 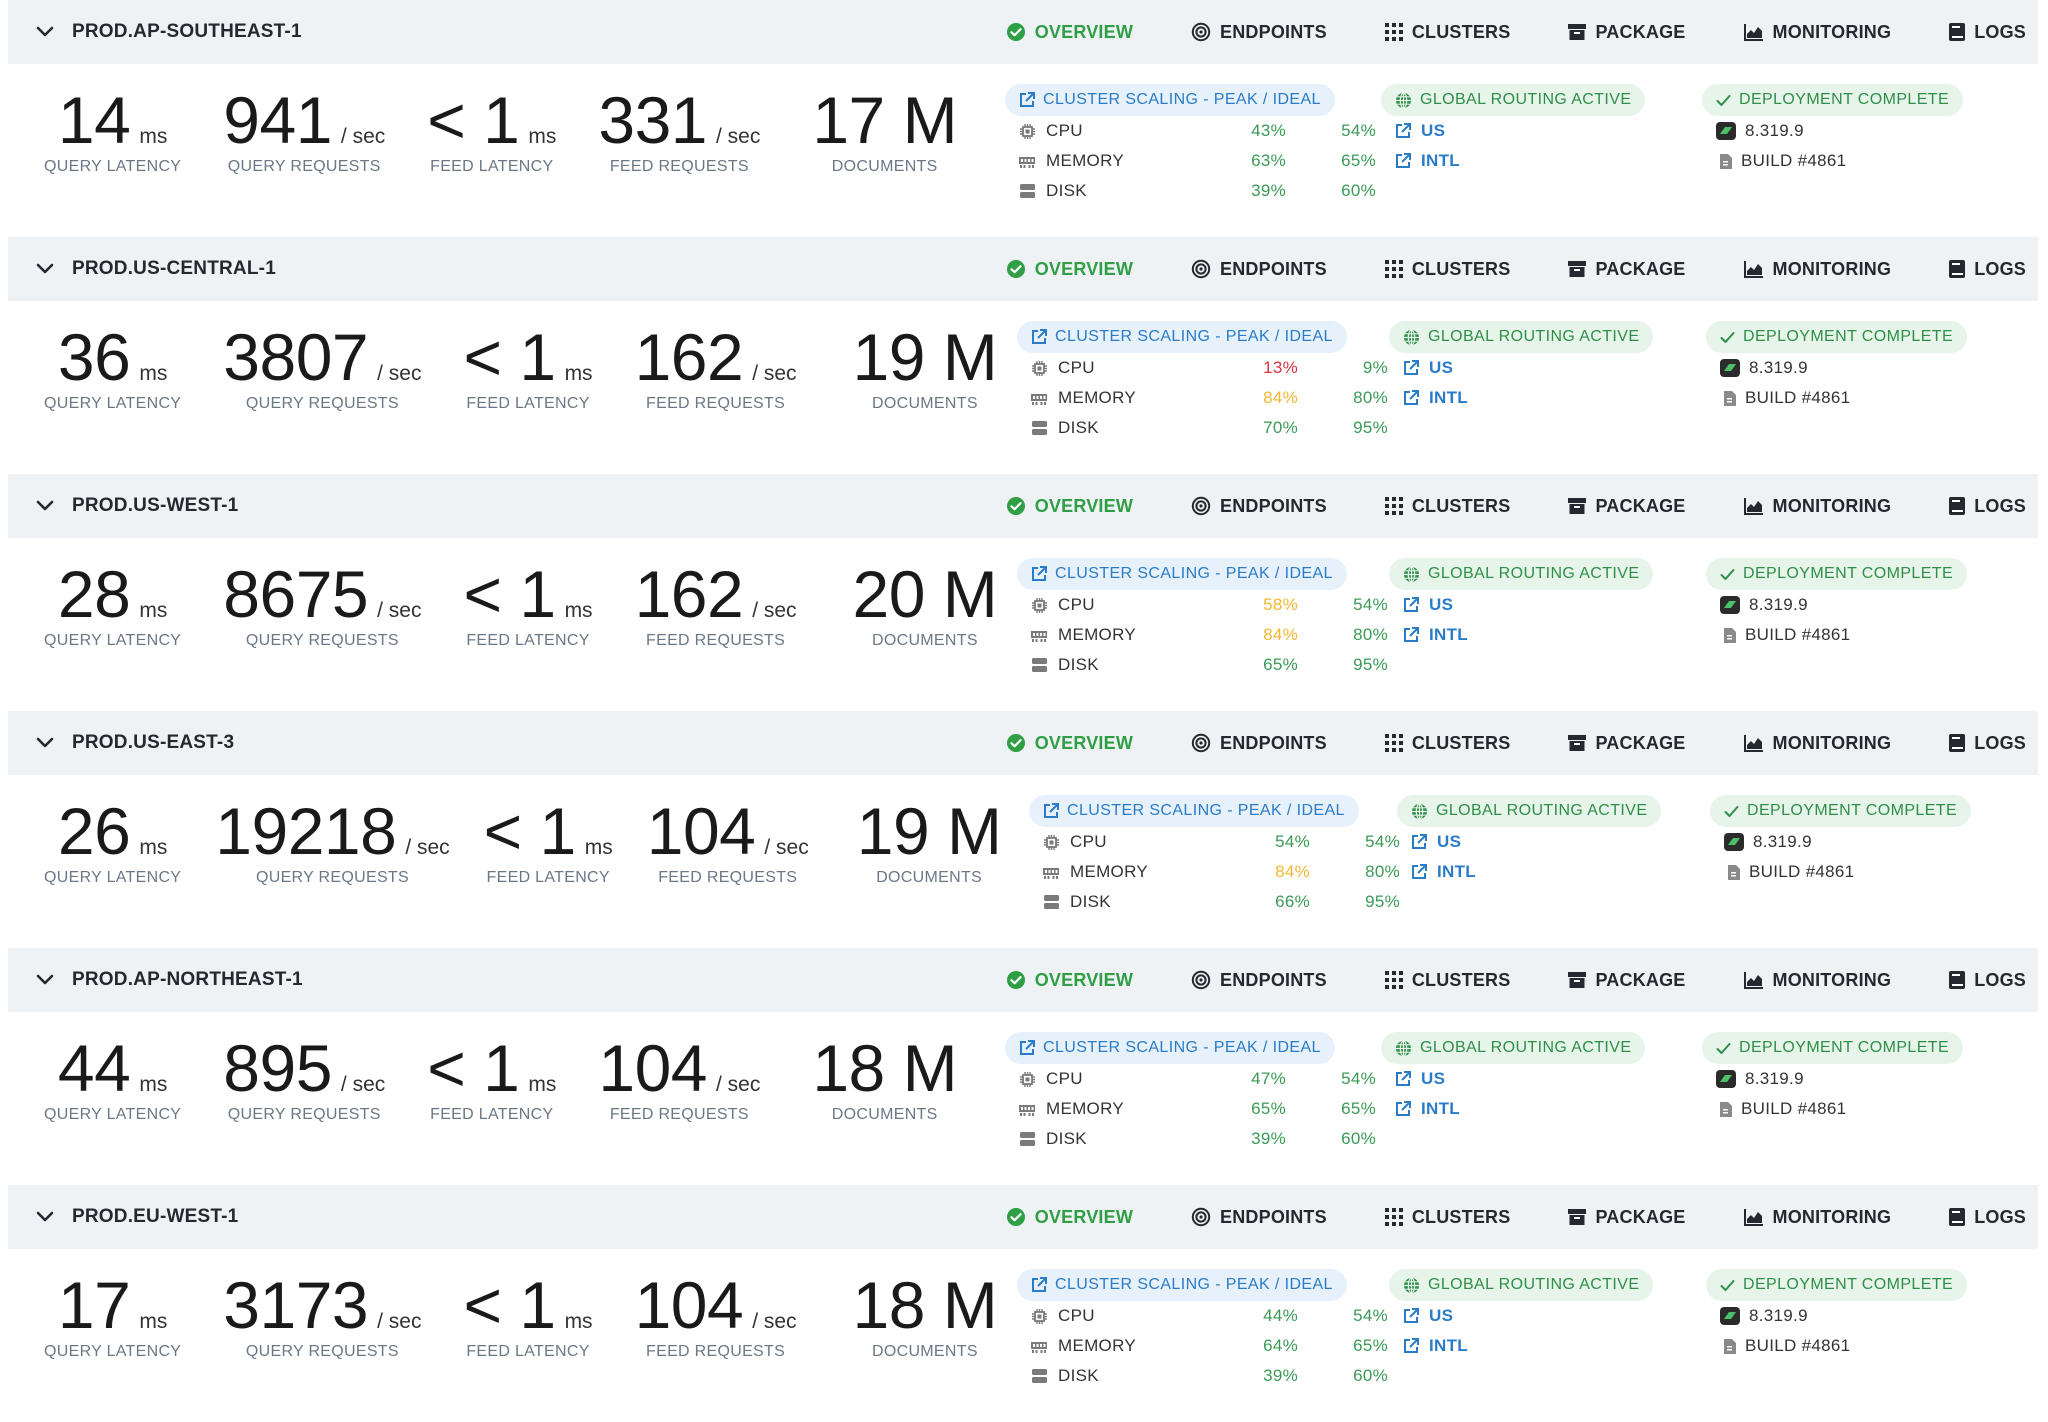 I want to click on endpoint-label: US, so click(x=1449, y=841).